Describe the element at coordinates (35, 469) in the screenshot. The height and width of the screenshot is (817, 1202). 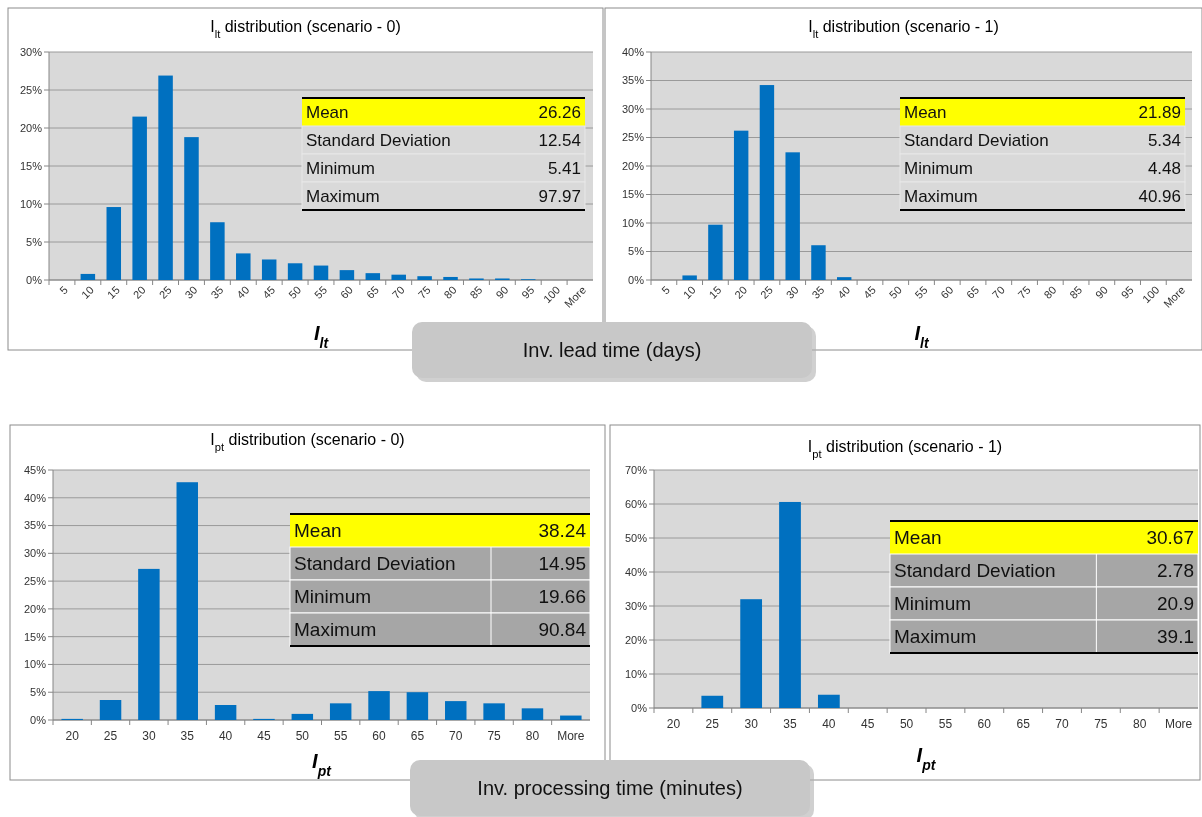
I see `y-tick-label: 45%` at that location.